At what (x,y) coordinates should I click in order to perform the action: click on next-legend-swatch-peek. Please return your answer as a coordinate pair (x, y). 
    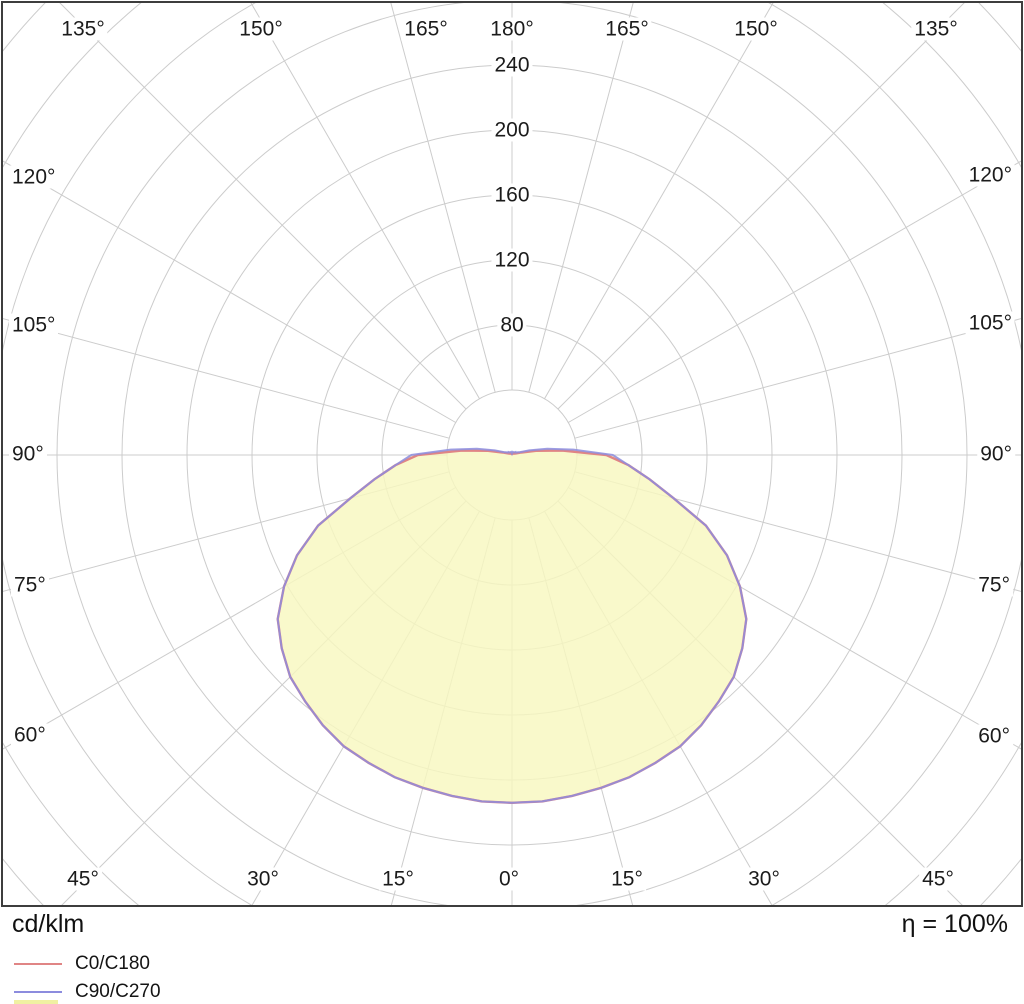
    Looking at the image, I should click on (36, 1002).